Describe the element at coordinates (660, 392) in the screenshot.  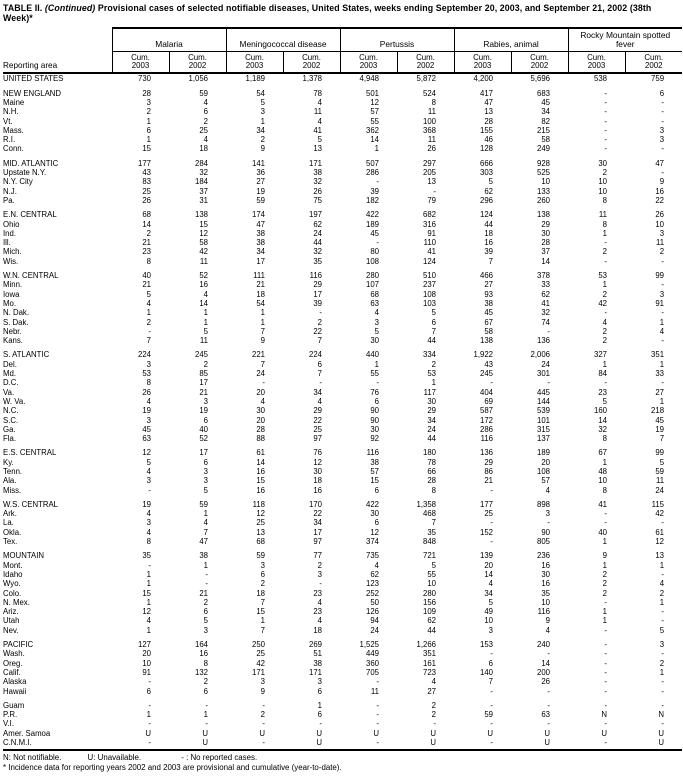
I see `cell-value: 27` at that location.